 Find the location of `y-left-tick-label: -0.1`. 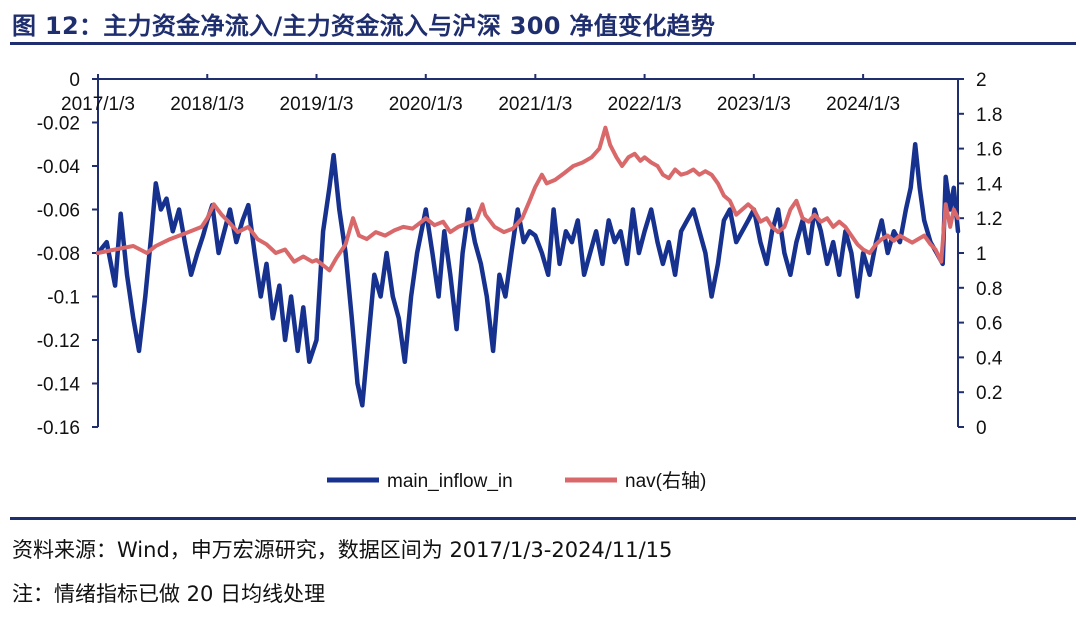

y-left-tick-label: -0.1 is located at coordinates (63, 298).